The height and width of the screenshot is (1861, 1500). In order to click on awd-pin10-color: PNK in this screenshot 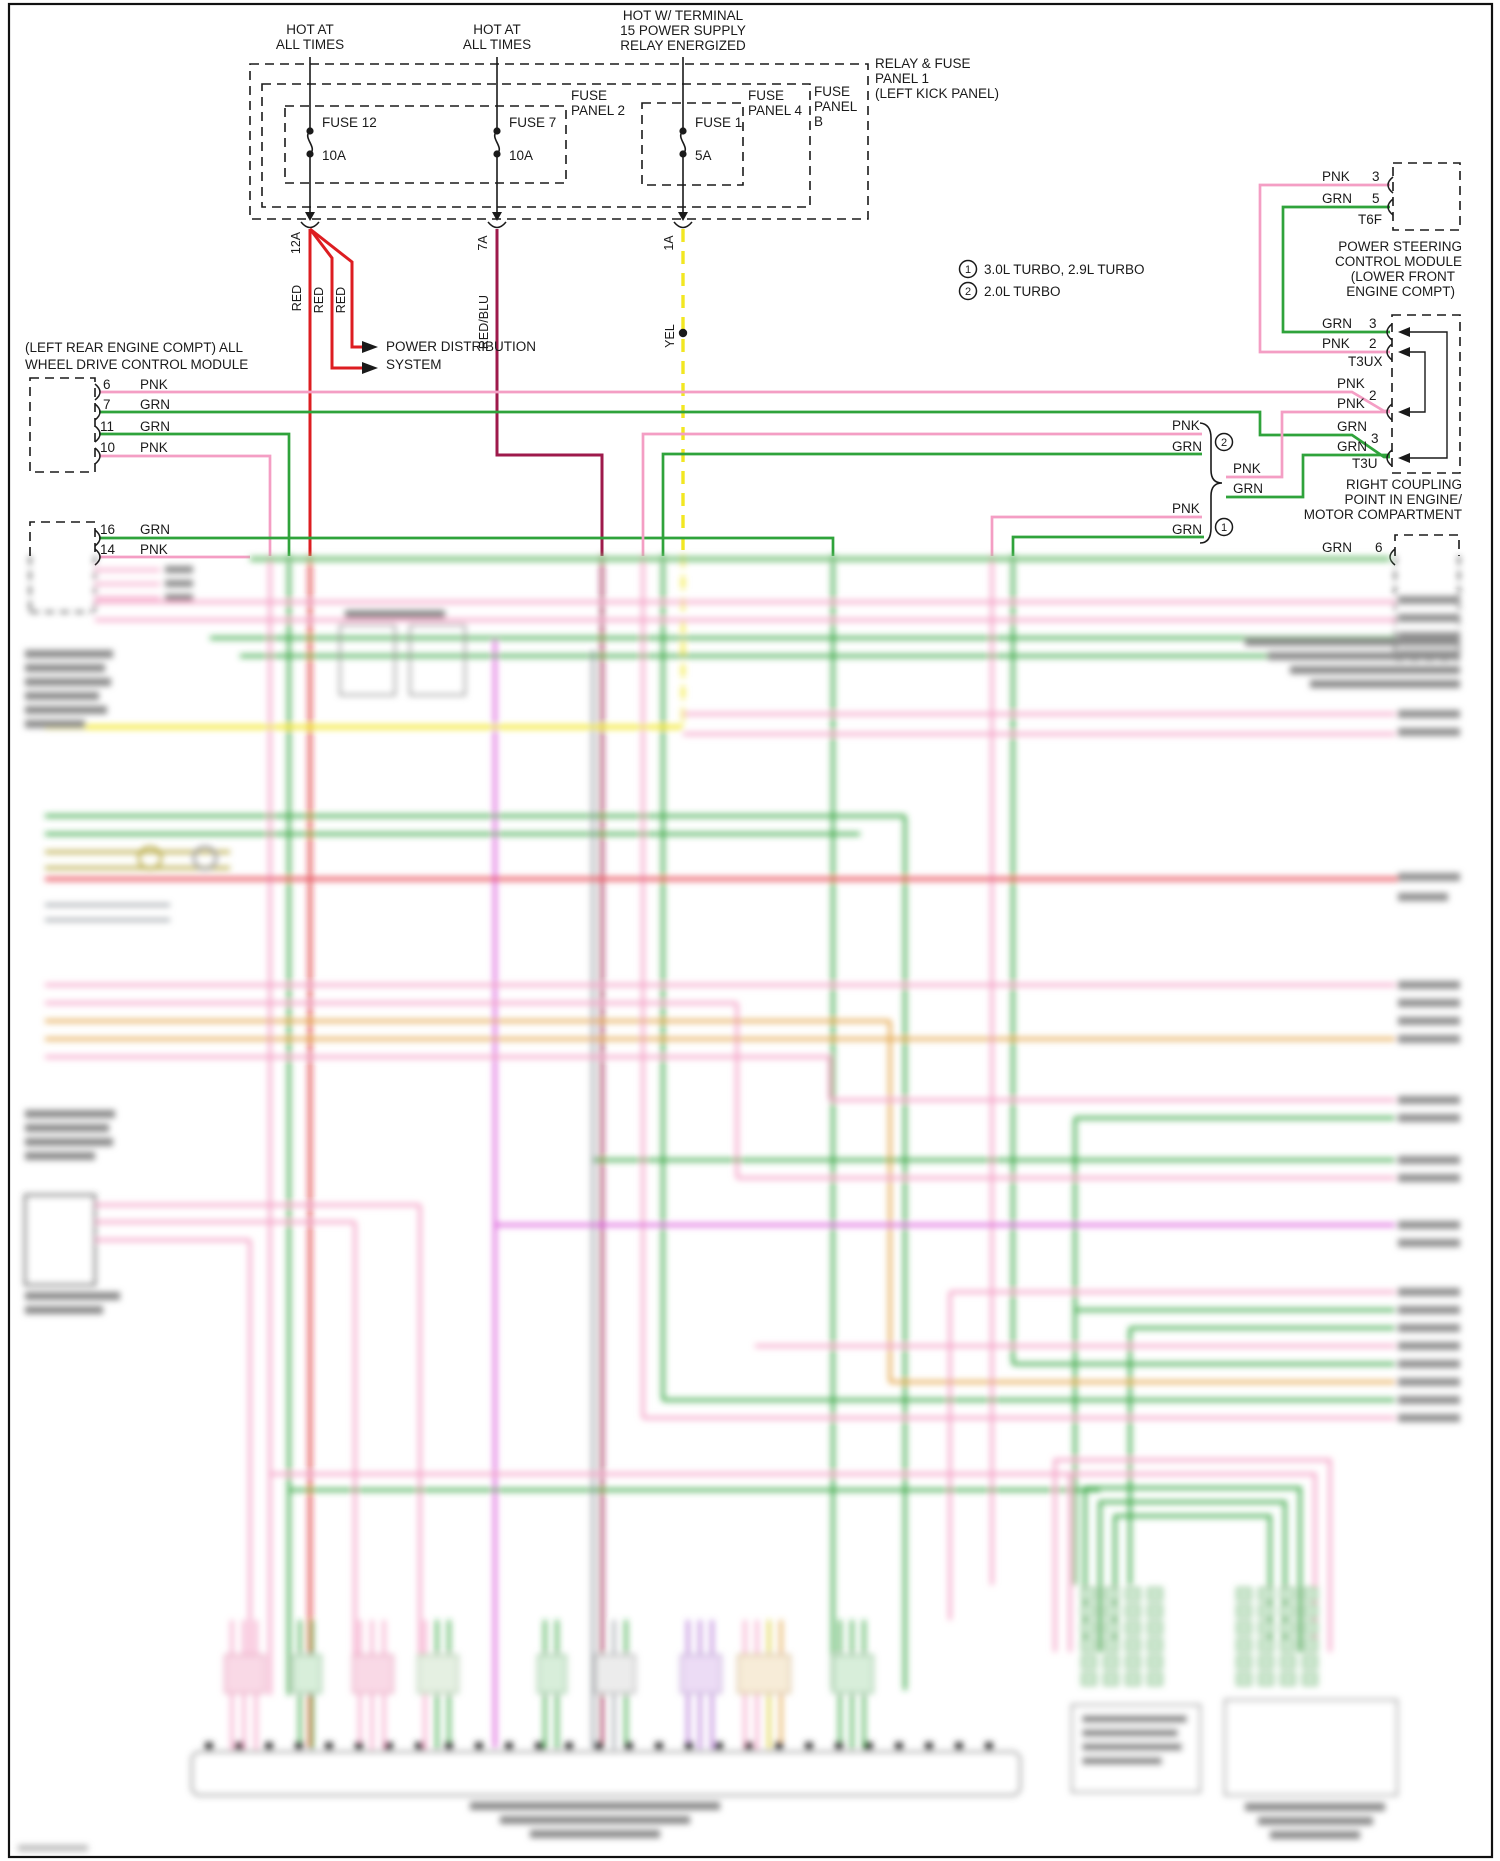, I will do `click(154, 447)`.